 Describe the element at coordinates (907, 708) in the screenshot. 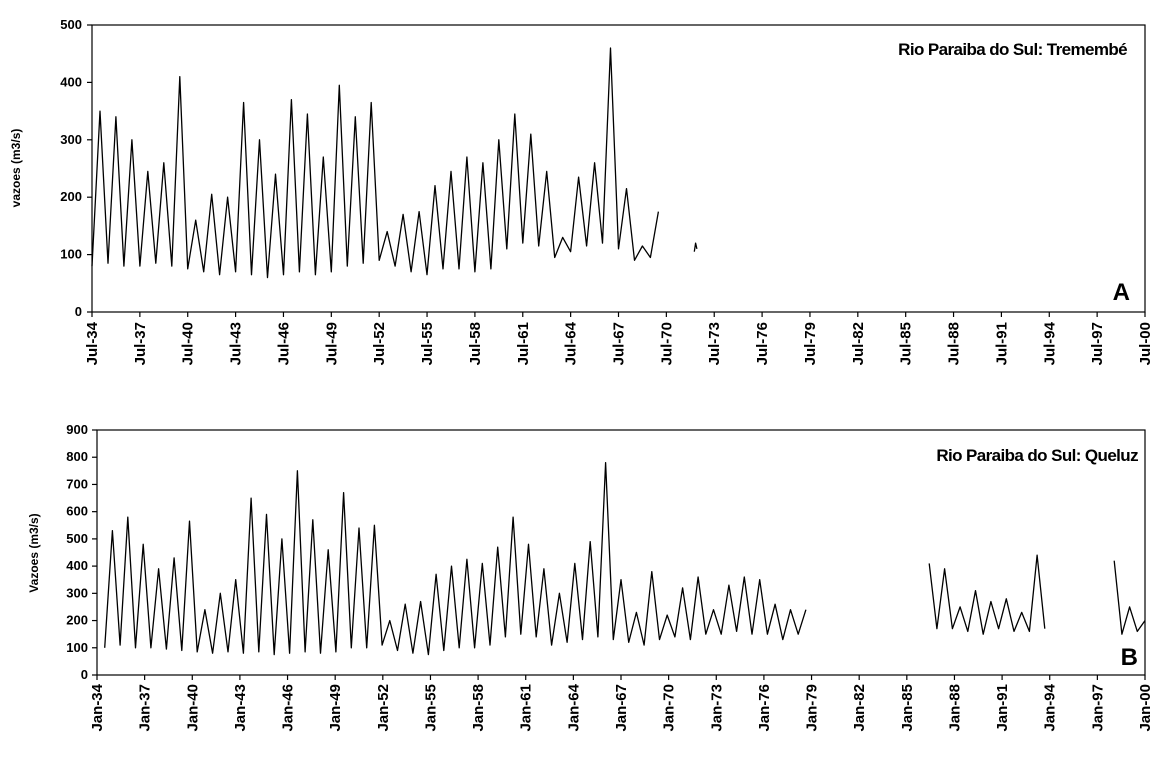

I see `x-tick-label-b-17: Jan-85` at that location.